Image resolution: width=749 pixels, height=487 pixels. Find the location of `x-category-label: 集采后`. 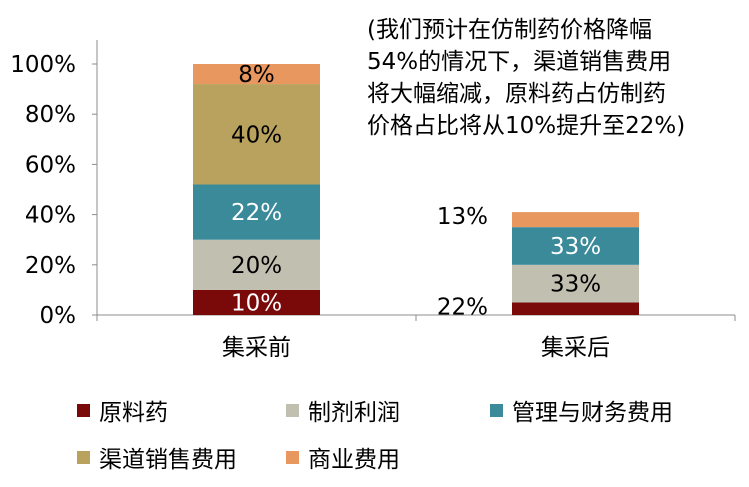

x-category-label: 集采后 is located at coordinates (575, 348).